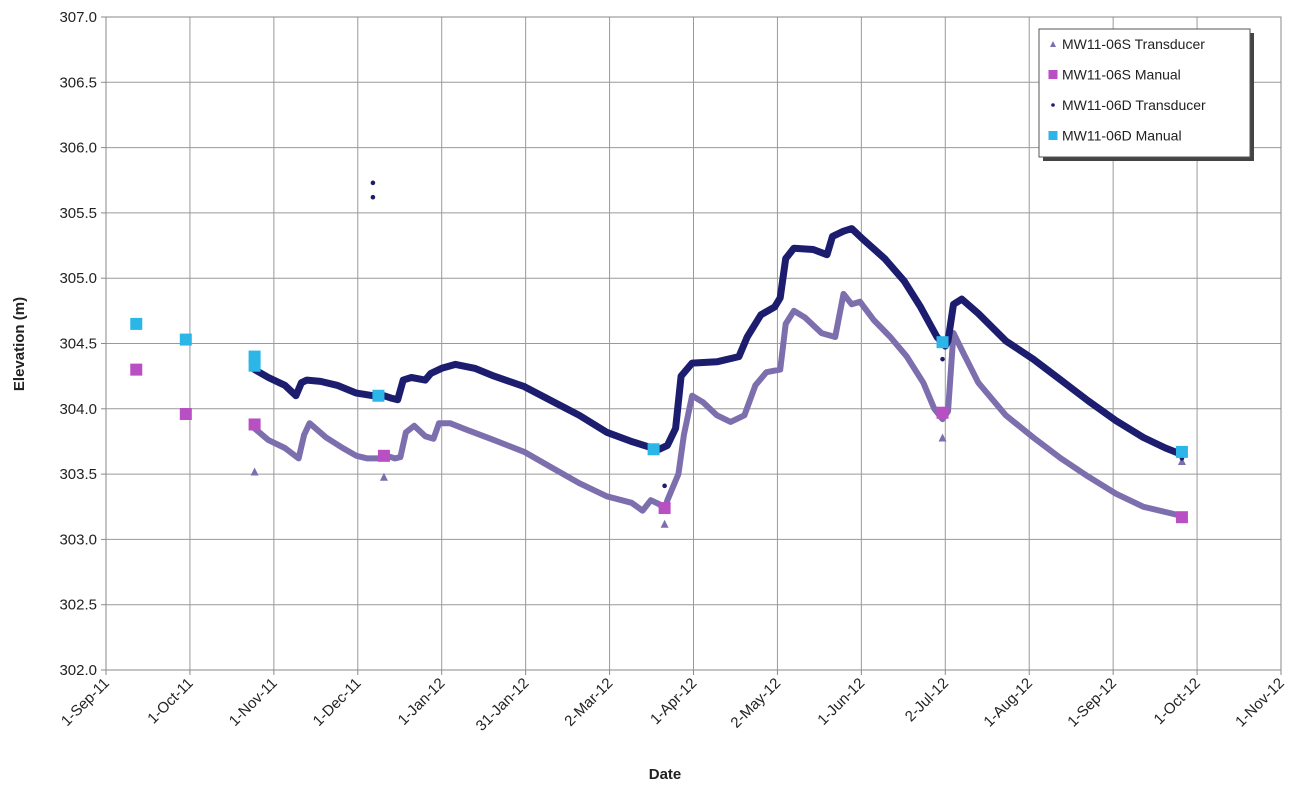  What do you see at coordinates (503, 705) in the screenshot?
I see `x-tick-label: 31-Jan-12` at bounding box center [503, 705].